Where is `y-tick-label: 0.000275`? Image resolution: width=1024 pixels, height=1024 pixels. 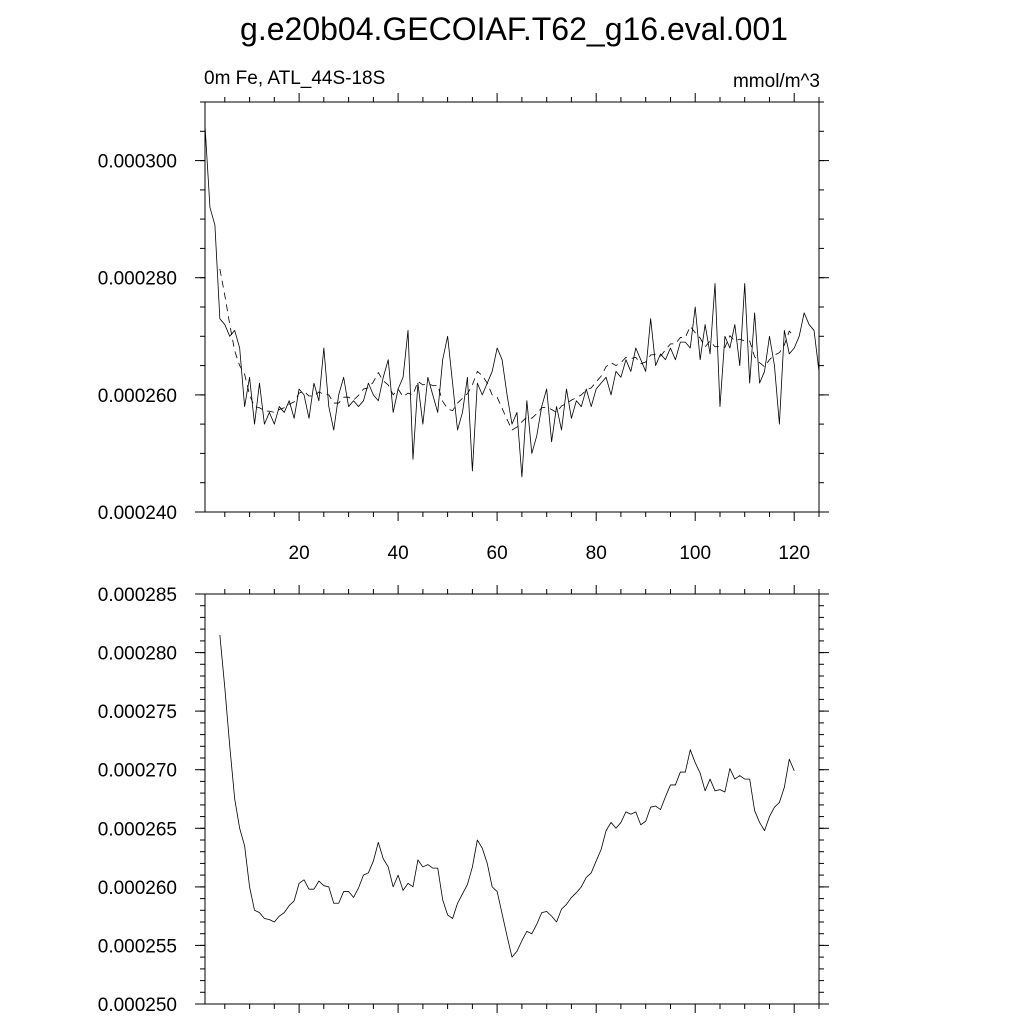
y-tick-label: 0.000275 is located at coordinates (137, 712).